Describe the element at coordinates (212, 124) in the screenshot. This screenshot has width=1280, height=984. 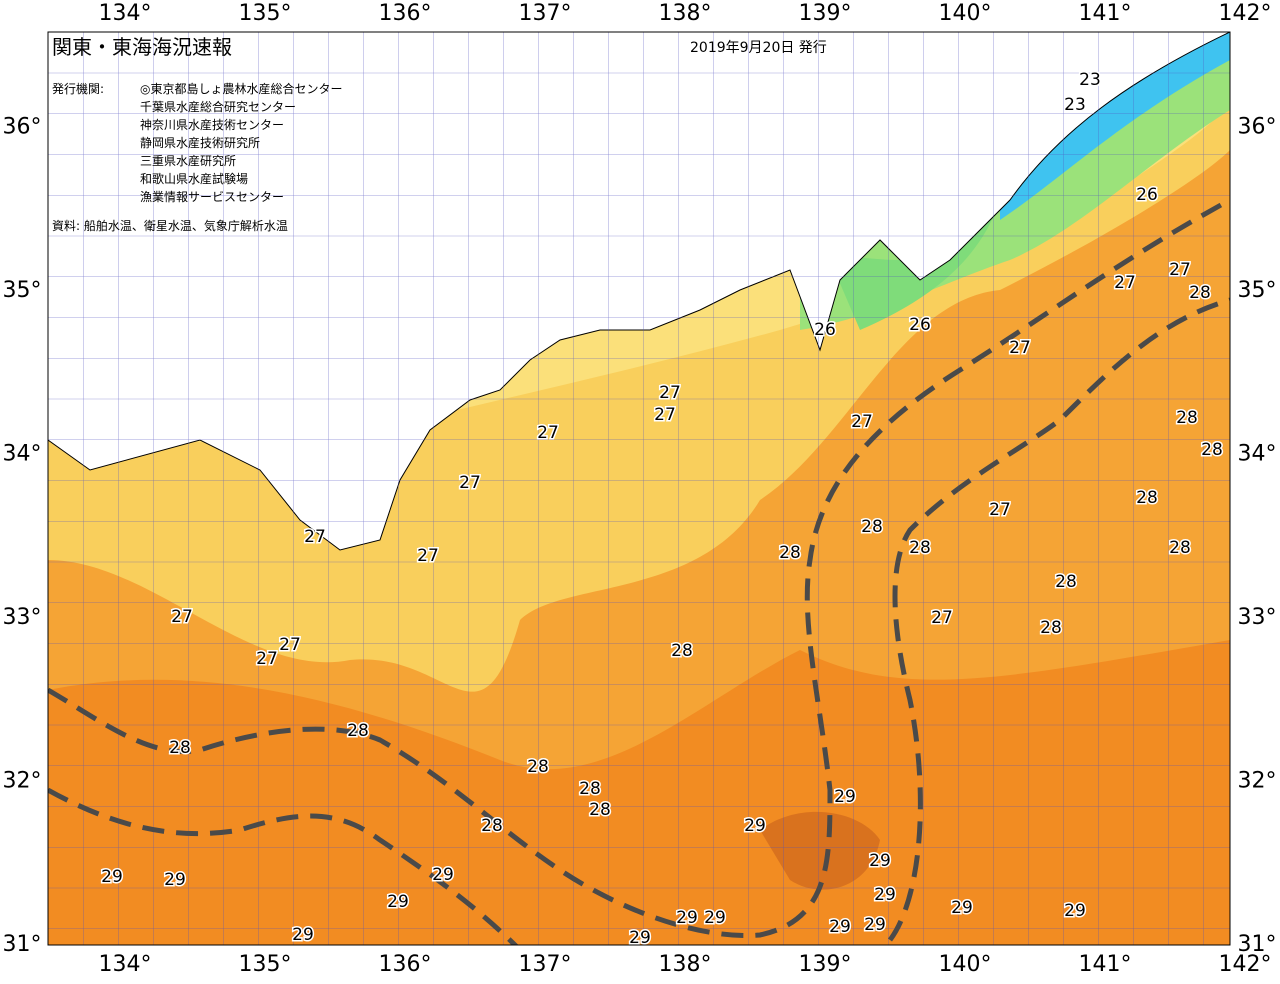
I see `issuer: 神奈川県水産技術センター` at that location.